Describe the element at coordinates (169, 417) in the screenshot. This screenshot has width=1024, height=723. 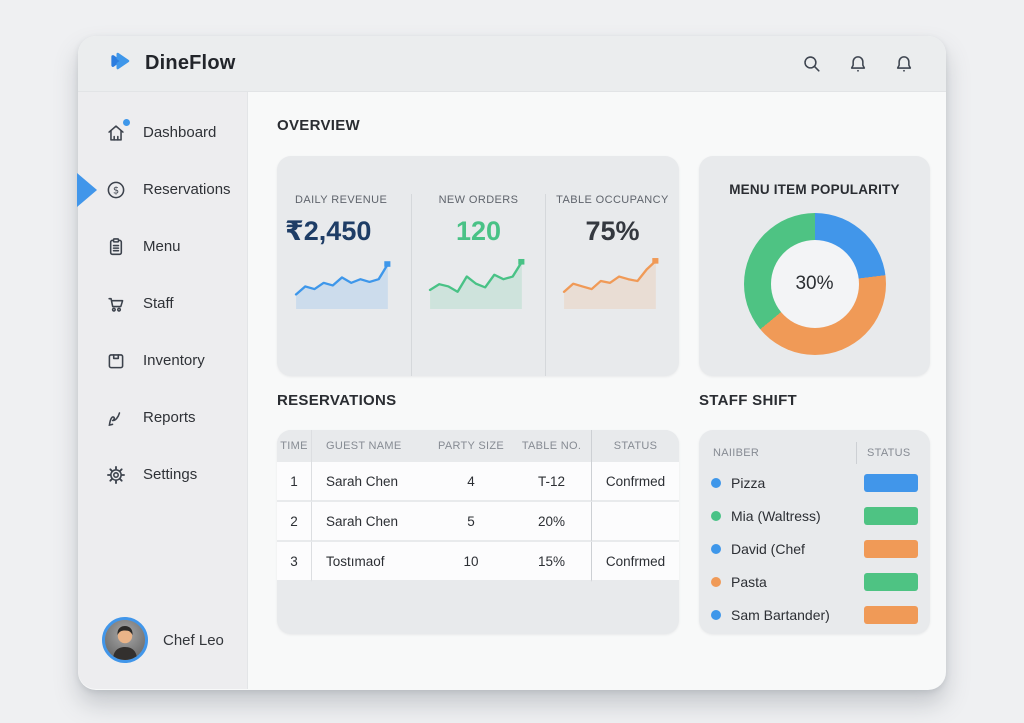
I see `sidebar-item-label: Reports` at that location.